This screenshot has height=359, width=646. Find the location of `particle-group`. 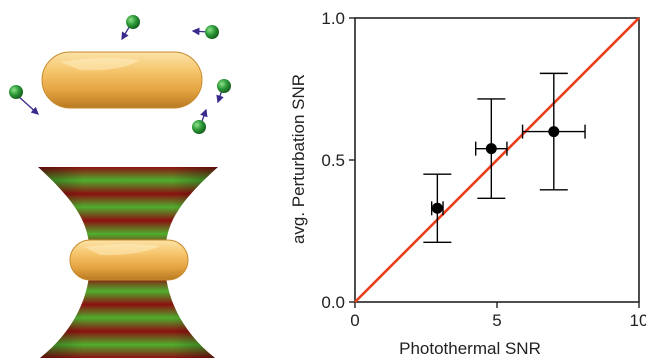

particle-group is located at coordinates (120, 74).